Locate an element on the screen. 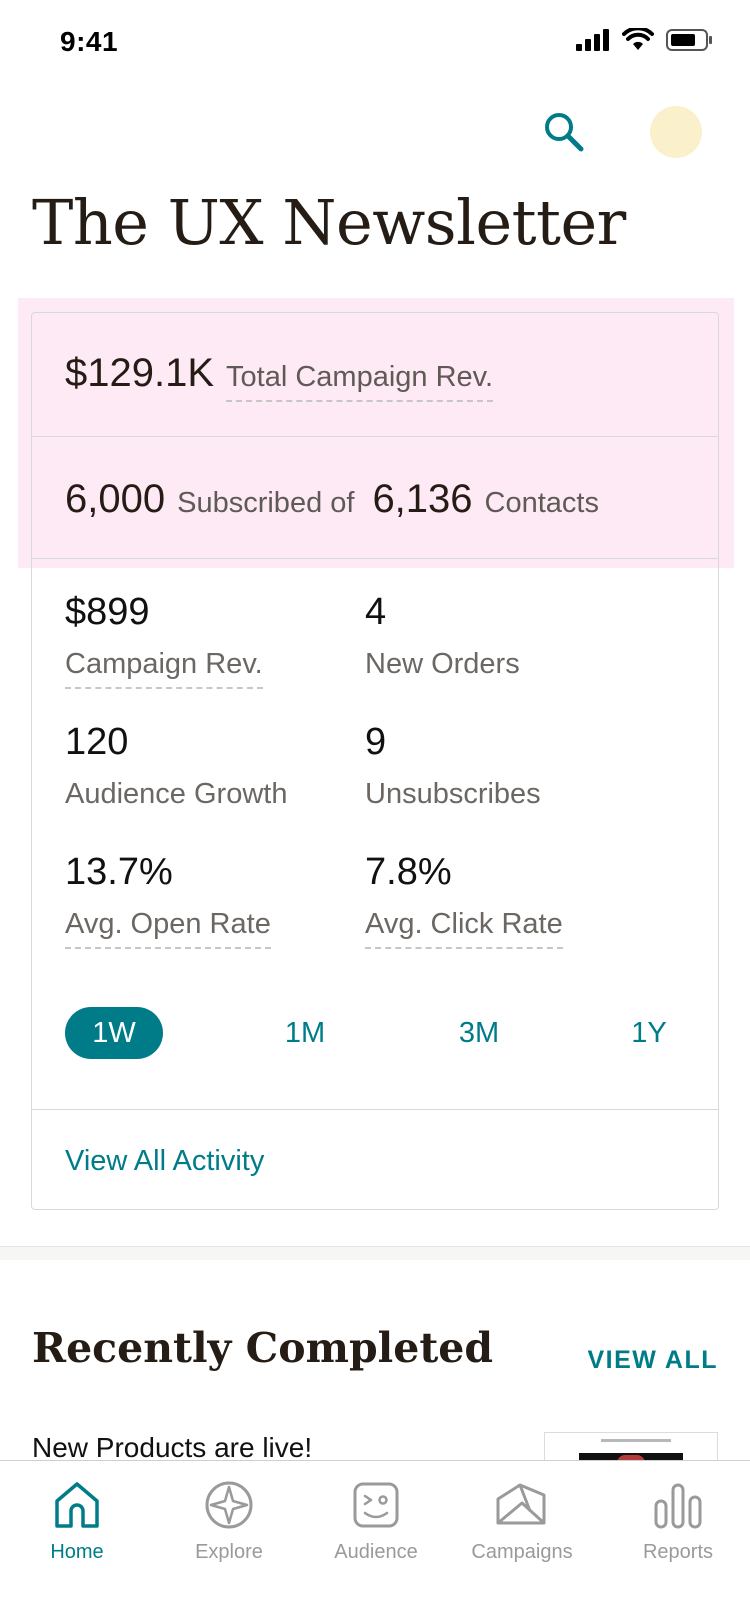 The height and width of the screenshot is (1624, 750). tab-audience: Audience is located at coordinates (376, 1530).